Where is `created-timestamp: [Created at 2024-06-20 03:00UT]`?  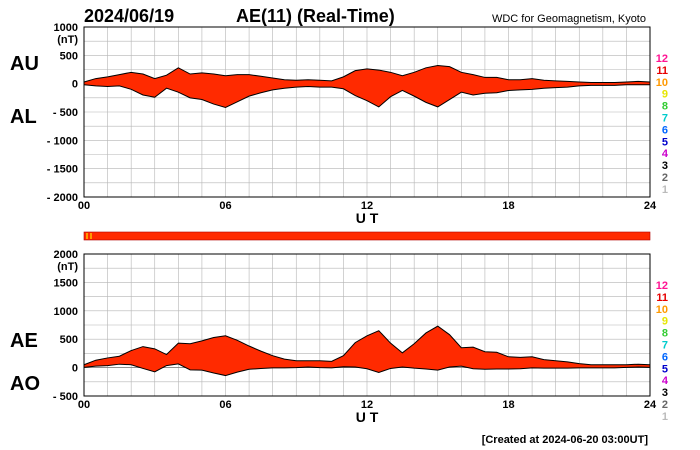
created-timestamp: [Created at 2024-06-20 03:00UT] is located at coordinates (565, 440).